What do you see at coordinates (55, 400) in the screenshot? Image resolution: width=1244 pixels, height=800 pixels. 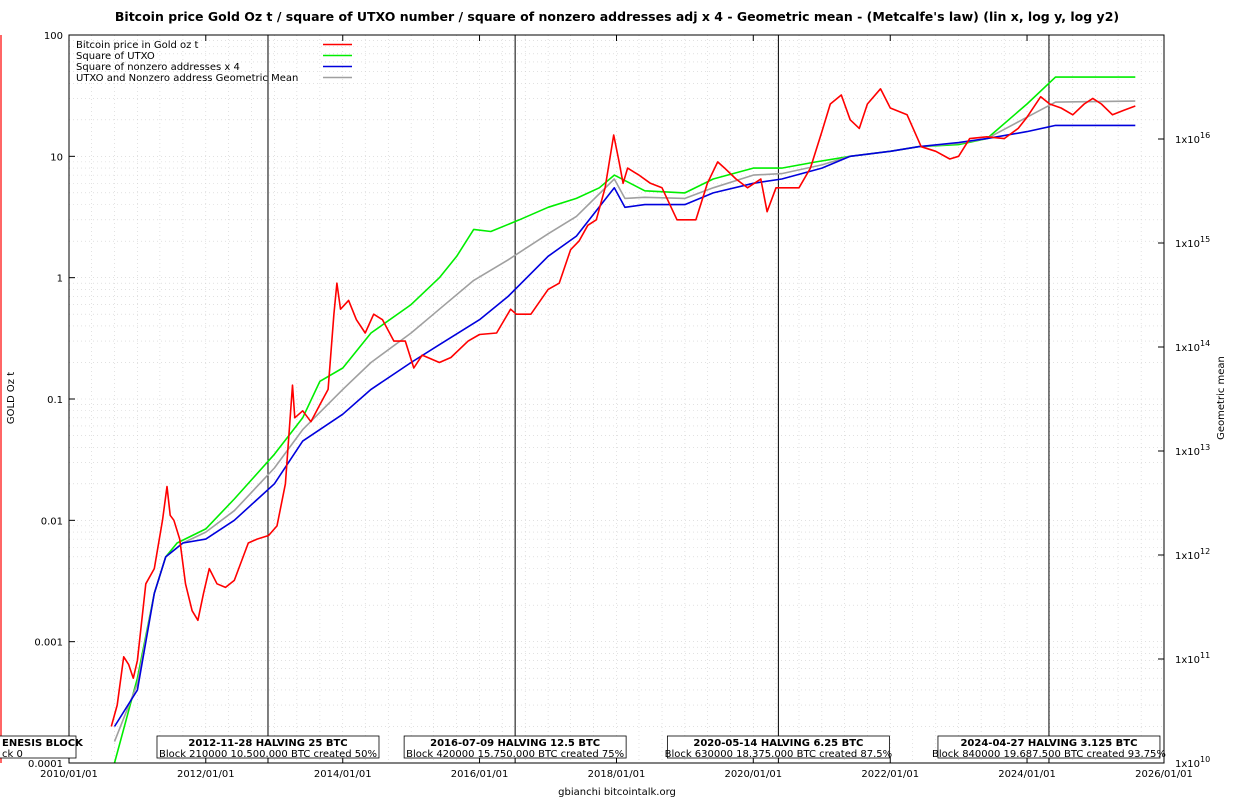 I see `y-tick-label: 0.1` at bounding box center [55, 400].